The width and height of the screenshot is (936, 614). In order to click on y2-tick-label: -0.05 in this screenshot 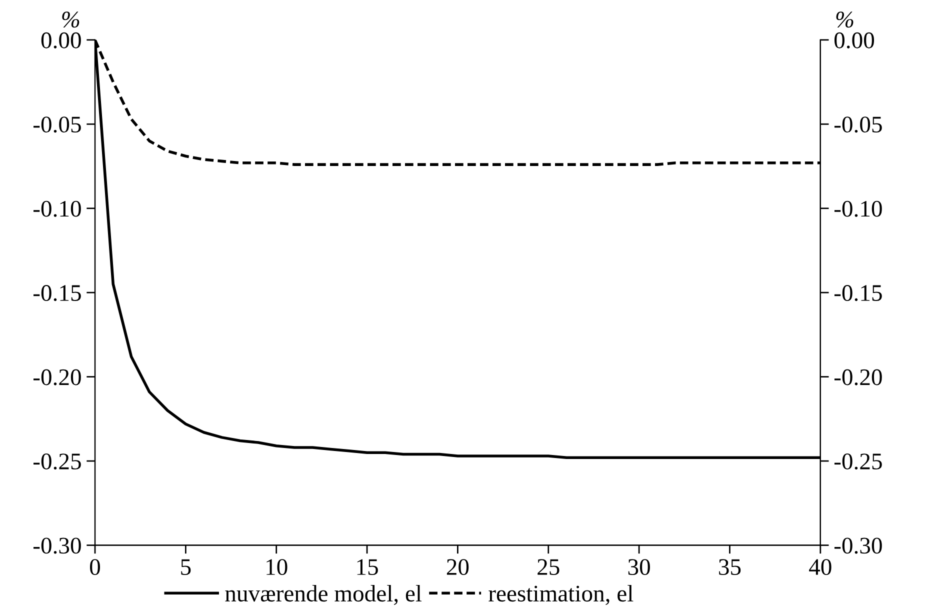, I will do `click(858, 124)`.